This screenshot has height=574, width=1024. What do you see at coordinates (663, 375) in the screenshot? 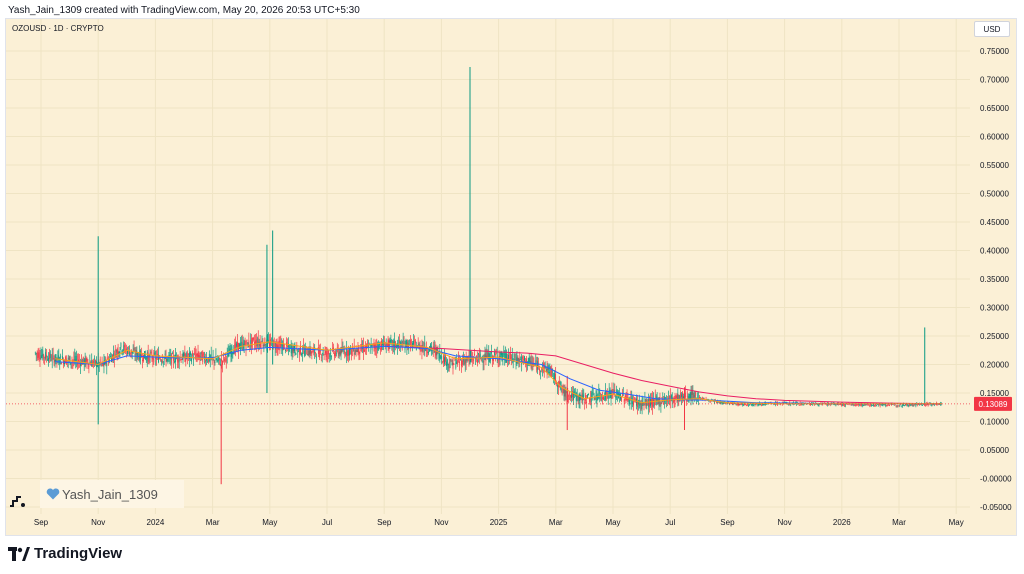
I see `ma-slow-line` at bounding box center [663, 375].